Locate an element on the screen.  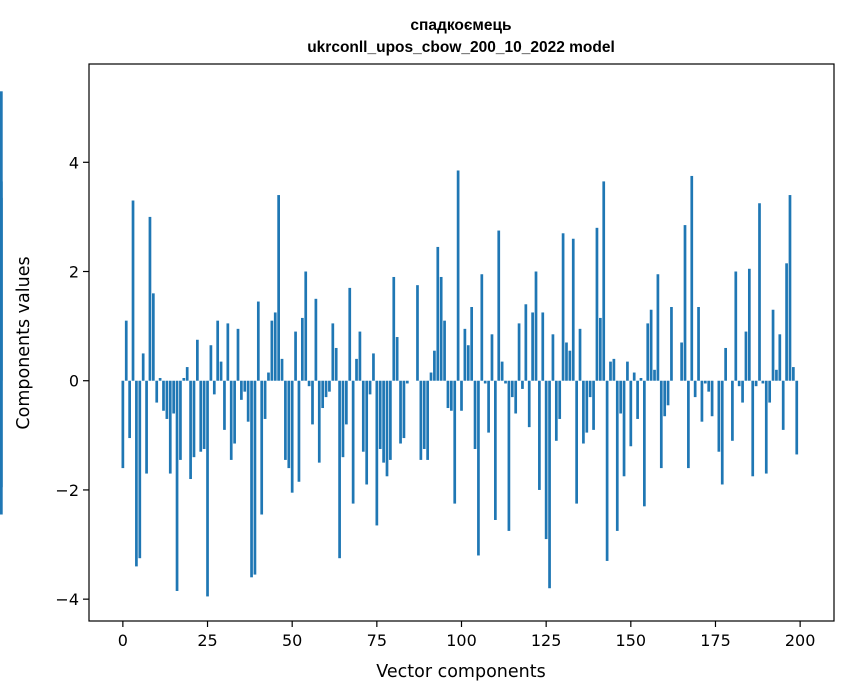
y-tick-label: 0 is located at coordinates (74, 381).